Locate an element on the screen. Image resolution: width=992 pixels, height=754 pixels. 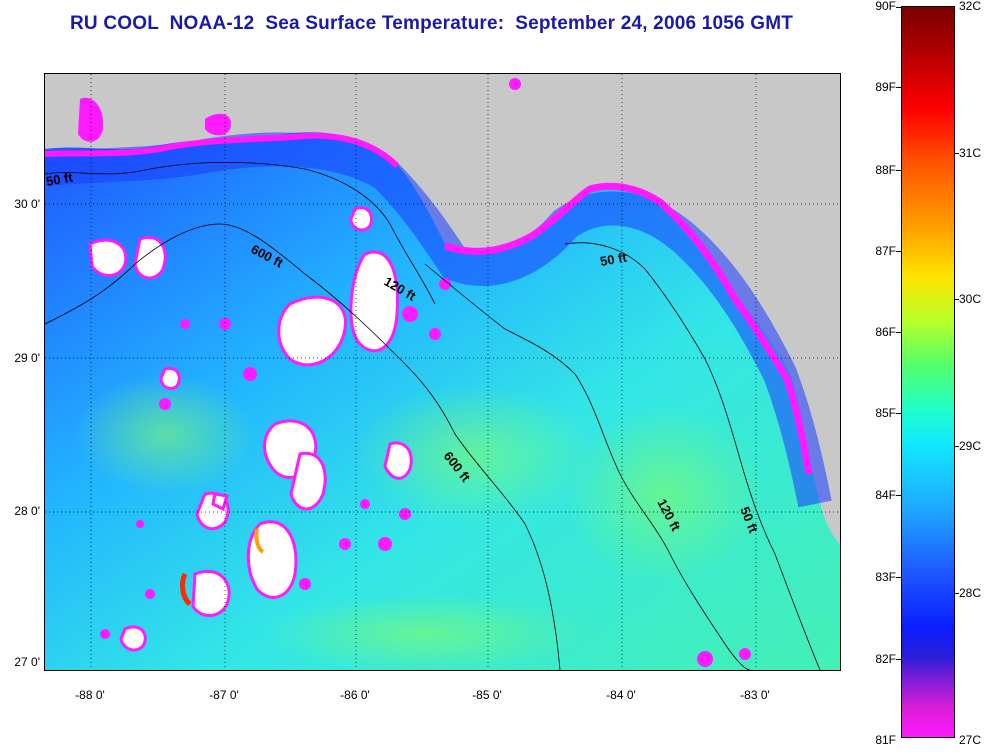
temperature-colorbar is located at coordinates (928, 372).